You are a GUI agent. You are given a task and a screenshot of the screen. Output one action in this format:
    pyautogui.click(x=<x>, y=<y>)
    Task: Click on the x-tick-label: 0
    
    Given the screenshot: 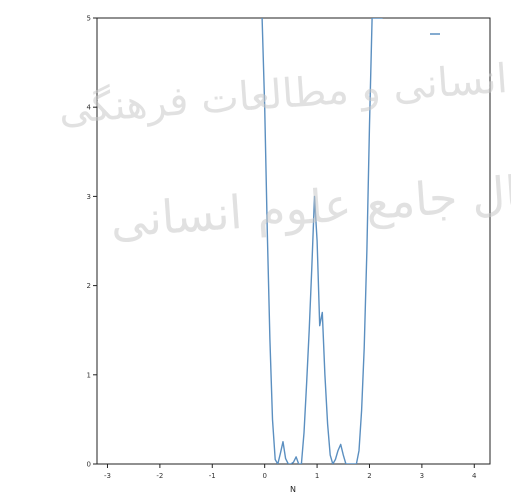 What is the action you would take?
    pyautogui.click(x=264, y=476)
    